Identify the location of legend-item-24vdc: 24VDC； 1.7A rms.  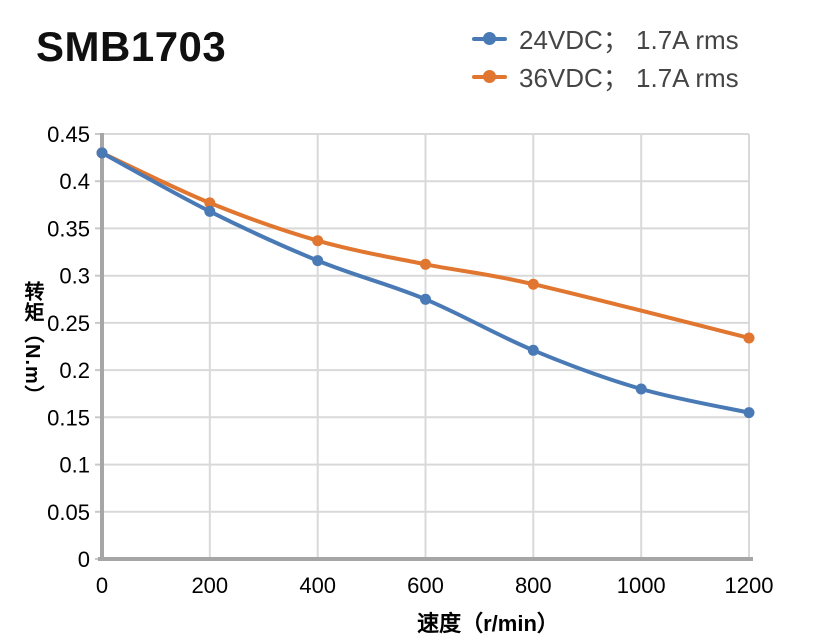
(605, 38).